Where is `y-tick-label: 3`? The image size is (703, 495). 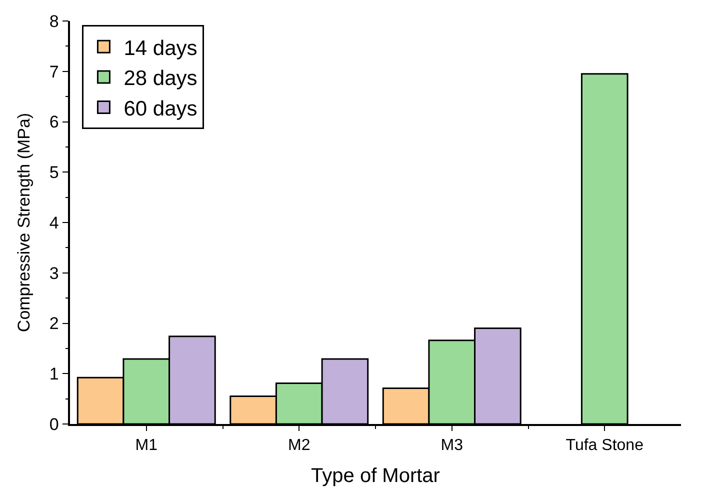
y-tick-label: 3 is located at coordinates (54, 273).